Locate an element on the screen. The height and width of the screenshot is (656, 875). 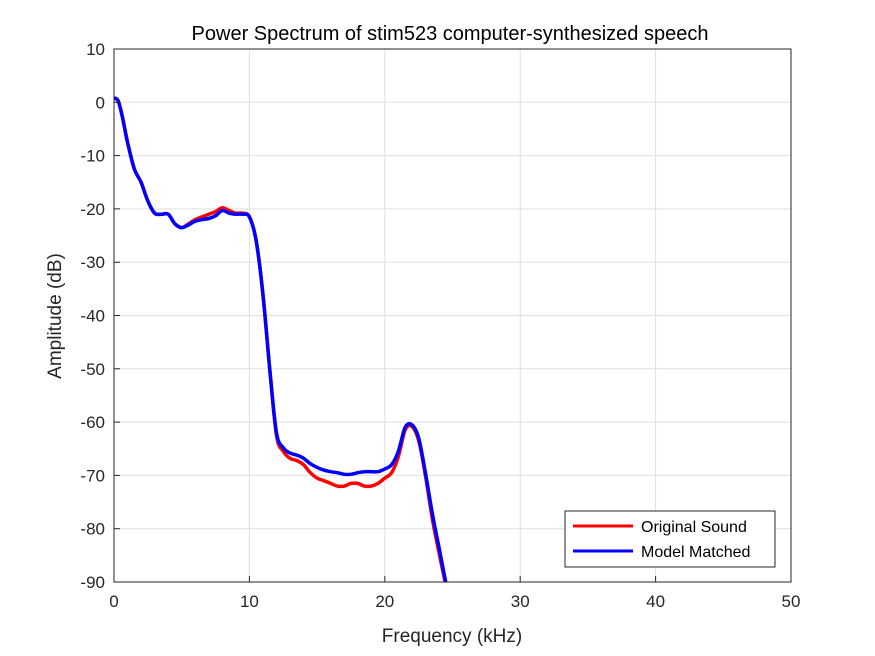
y-tick-label: -40 is located at coordinates (92, 316).